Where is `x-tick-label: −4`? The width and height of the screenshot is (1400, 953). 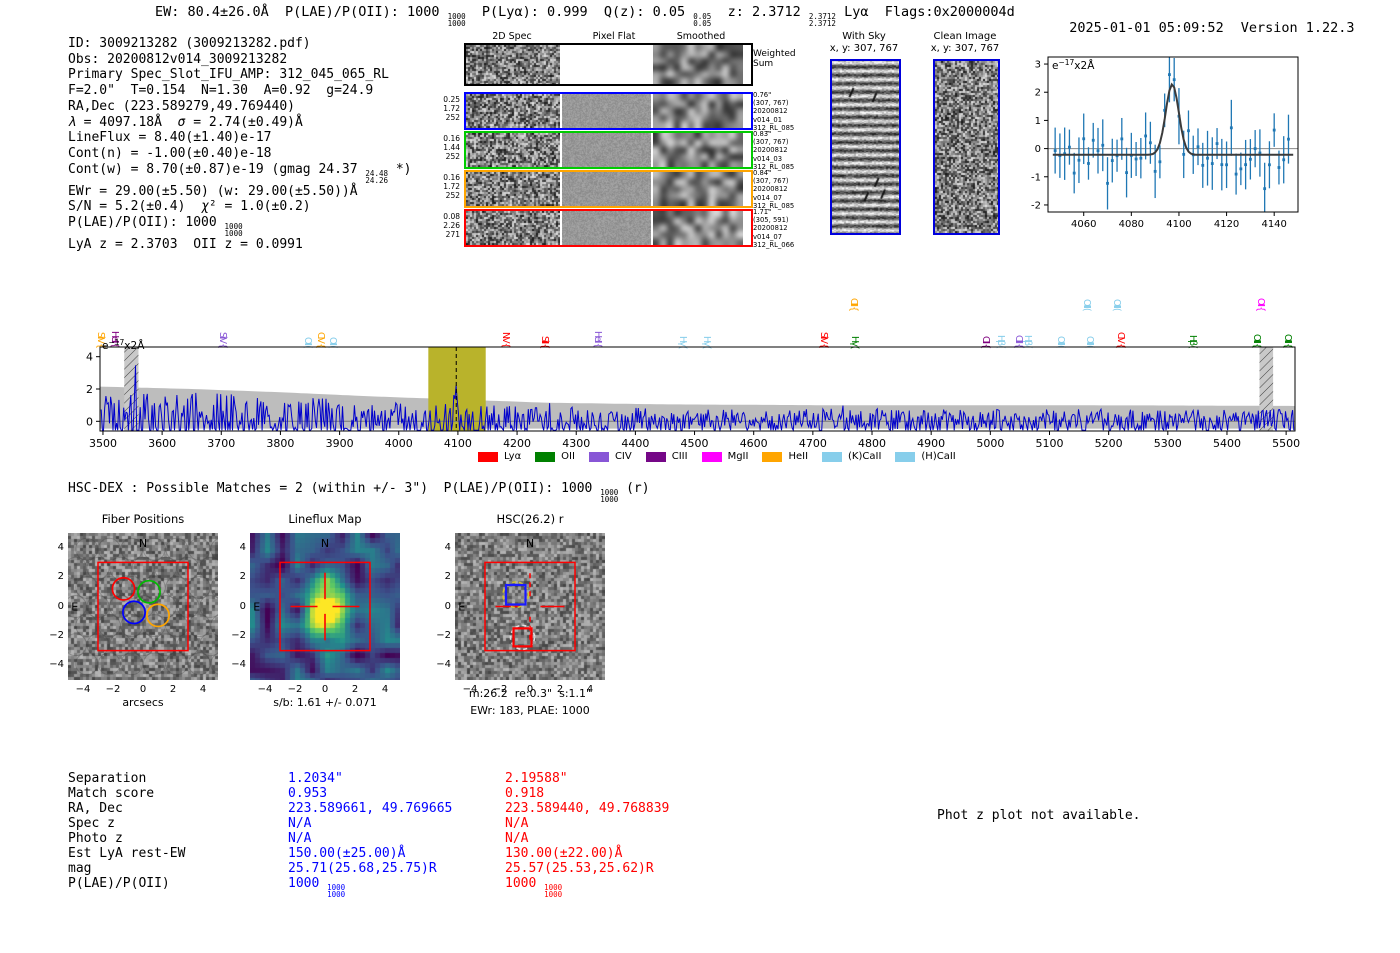 x-tick-label: −4 is located at coordinates (83, 689).